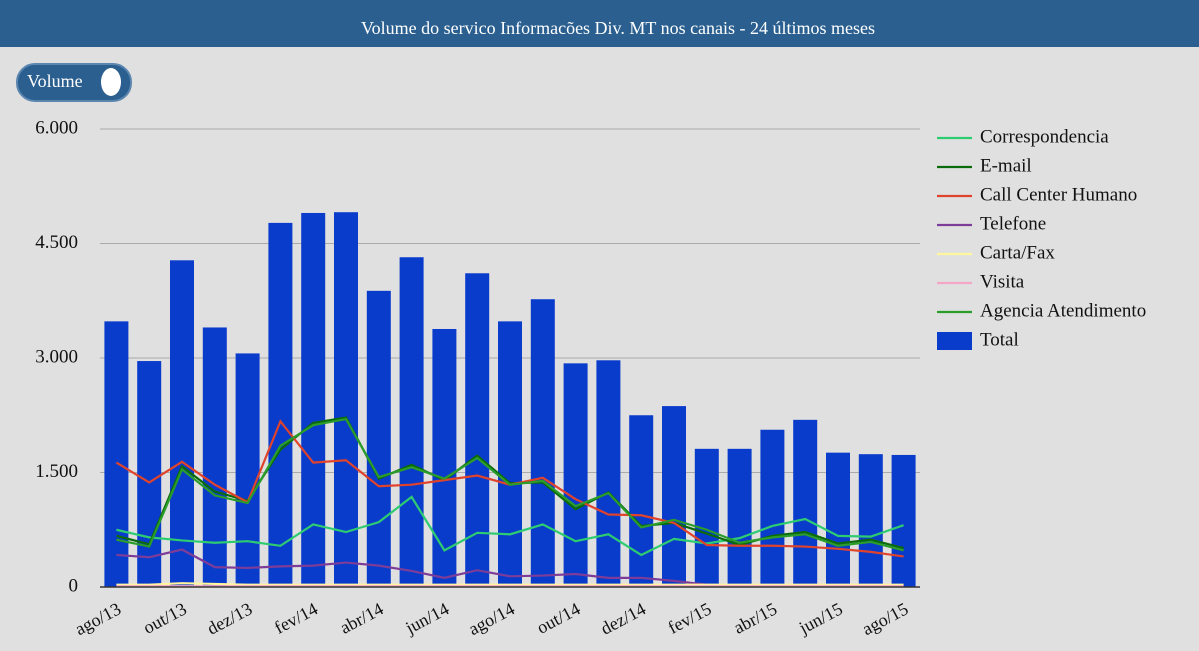 This screenshot has height=651, width=1199. Describe the element at coordinates (56, 471) in the screenshot. I see `y-tick-label: 1.500` at that location.